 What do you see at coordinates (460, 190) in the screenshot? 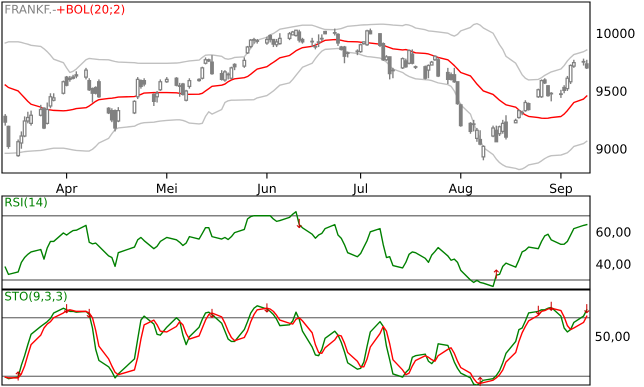
I see `x-tick-label: Aug` at bounding box center [460, 190].